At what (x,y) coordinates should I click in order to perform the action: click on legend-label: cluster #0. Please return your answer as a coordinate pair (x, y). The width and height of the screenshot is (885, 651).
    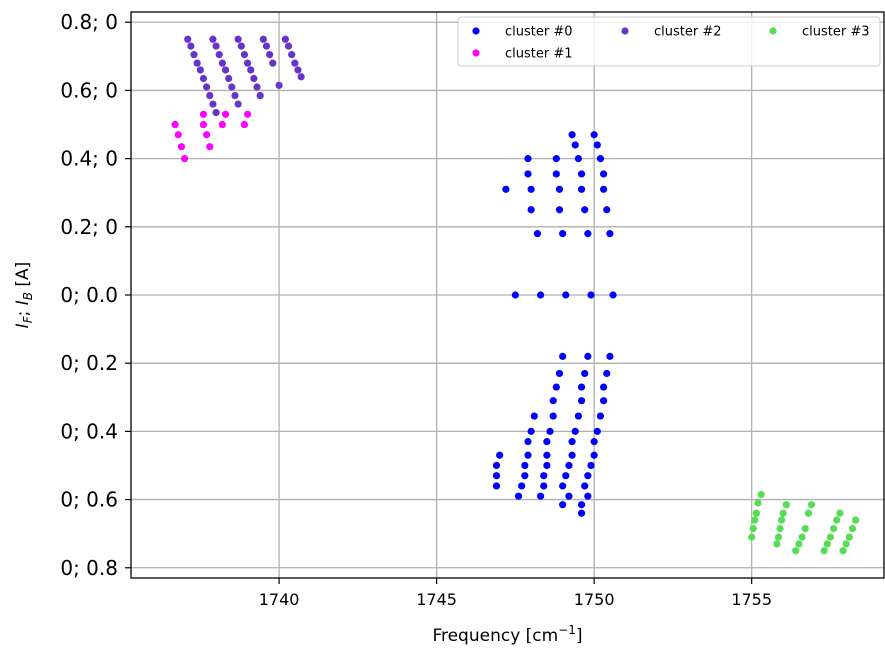
    Looking at the image, I should click on (539, 32).